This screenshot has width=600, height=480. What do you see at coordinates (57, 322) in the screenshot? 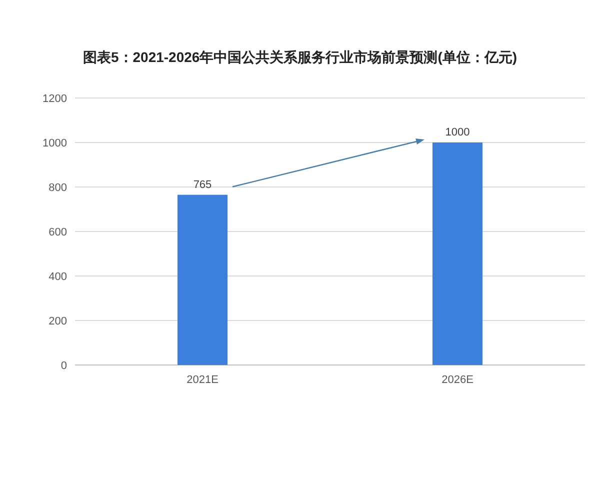
I see `y-tick-label: 200` at bounding box center [57, 322].